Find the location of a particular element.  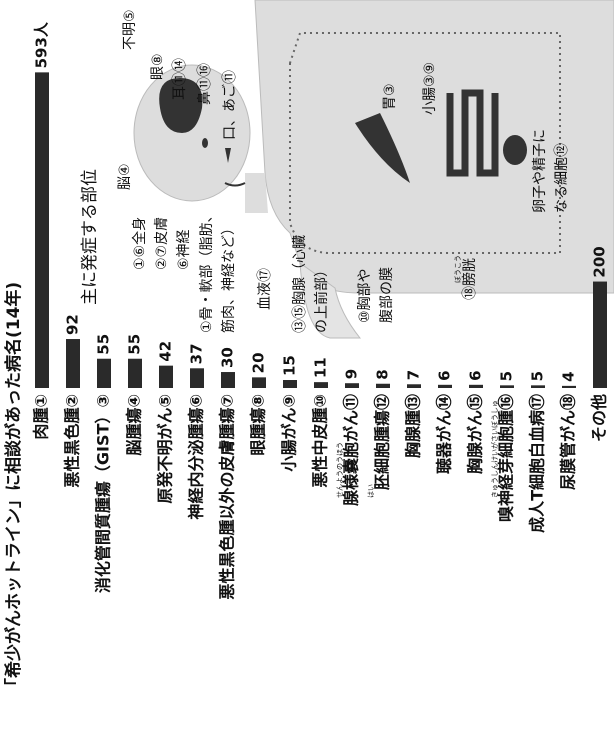

category-label: 嗅神経芽細胞腫⑯ is located at coordinates (506, 458).